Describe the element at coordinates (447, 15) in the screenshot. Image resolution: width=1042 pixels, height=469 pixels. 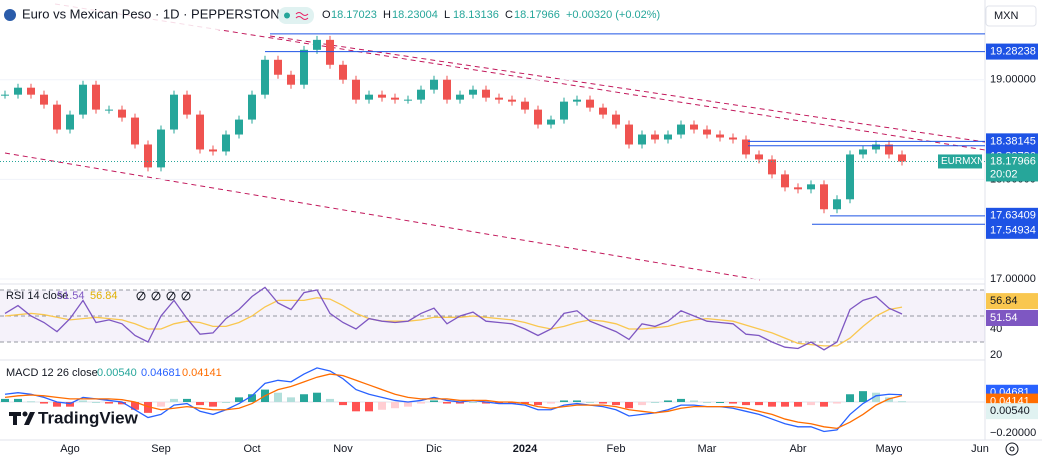
I see `ohlc-key: L` at that location.